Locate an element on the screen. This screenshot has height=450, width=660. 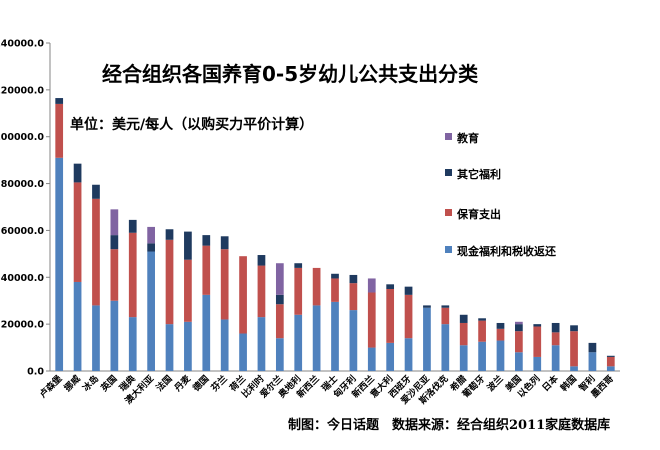
legend-label-edu: 教育 is located at coordinates (468, 138).